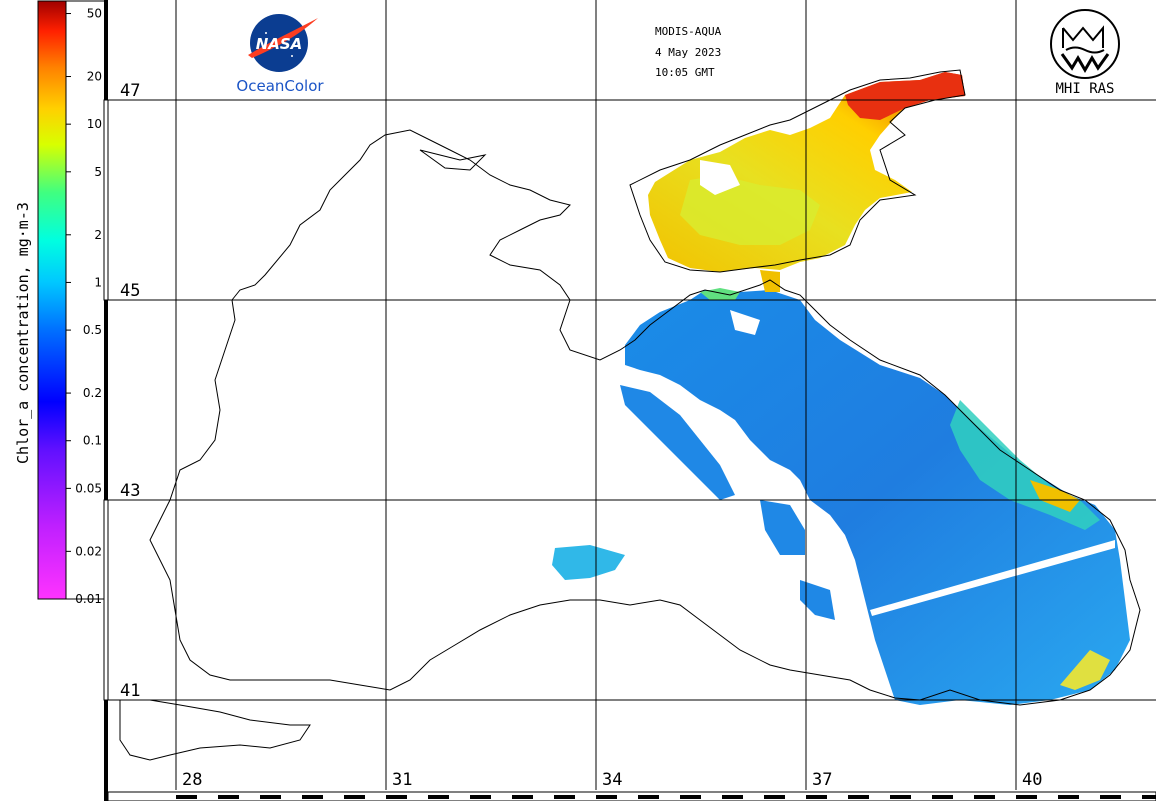  What do you see at coordinates (992, 578) in the screenshot?
I see `swath-gap` at bounding box center [992, 578].